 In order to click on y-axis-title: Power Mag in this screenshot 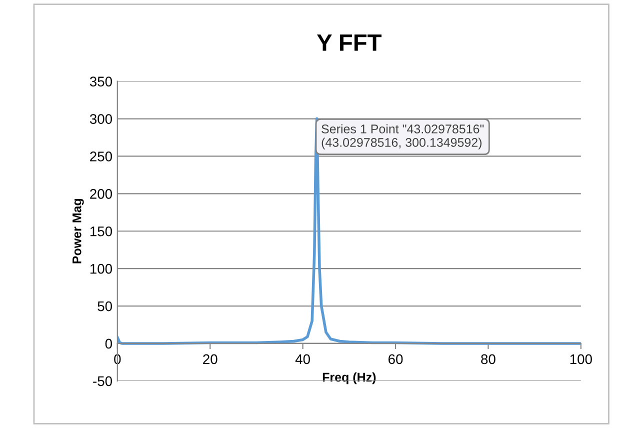, I will do `click(78, 231)`.